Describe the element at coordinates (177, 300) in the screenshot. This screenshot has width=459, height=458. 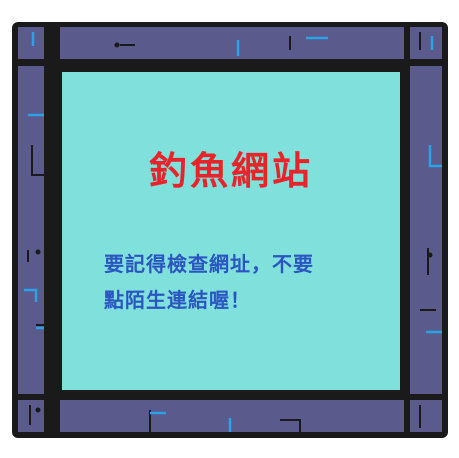
I see `warning-text-line-2: 點陌生連結喔！` at that location.